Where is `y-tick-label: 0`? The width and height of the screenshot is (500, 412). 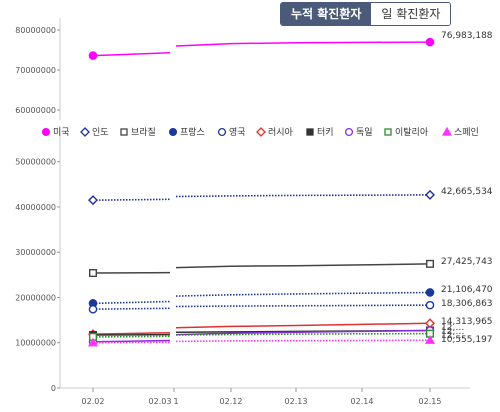
y-tick-label: 0 is located at coordinates (53, 388).